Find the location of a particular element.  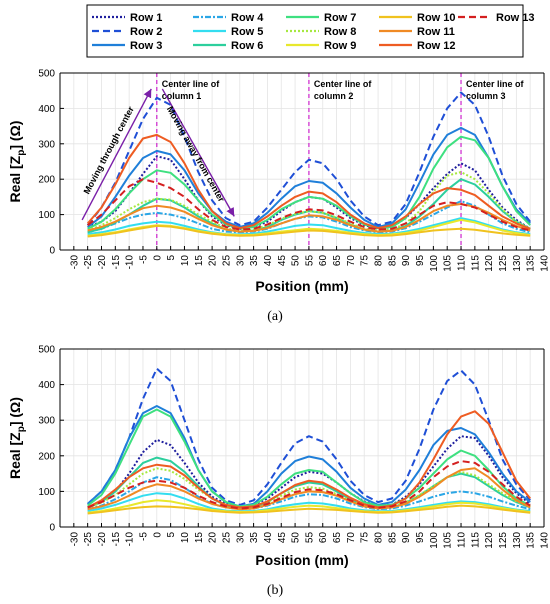

legend-label: Row 10 is located at coordinates (436, 18).